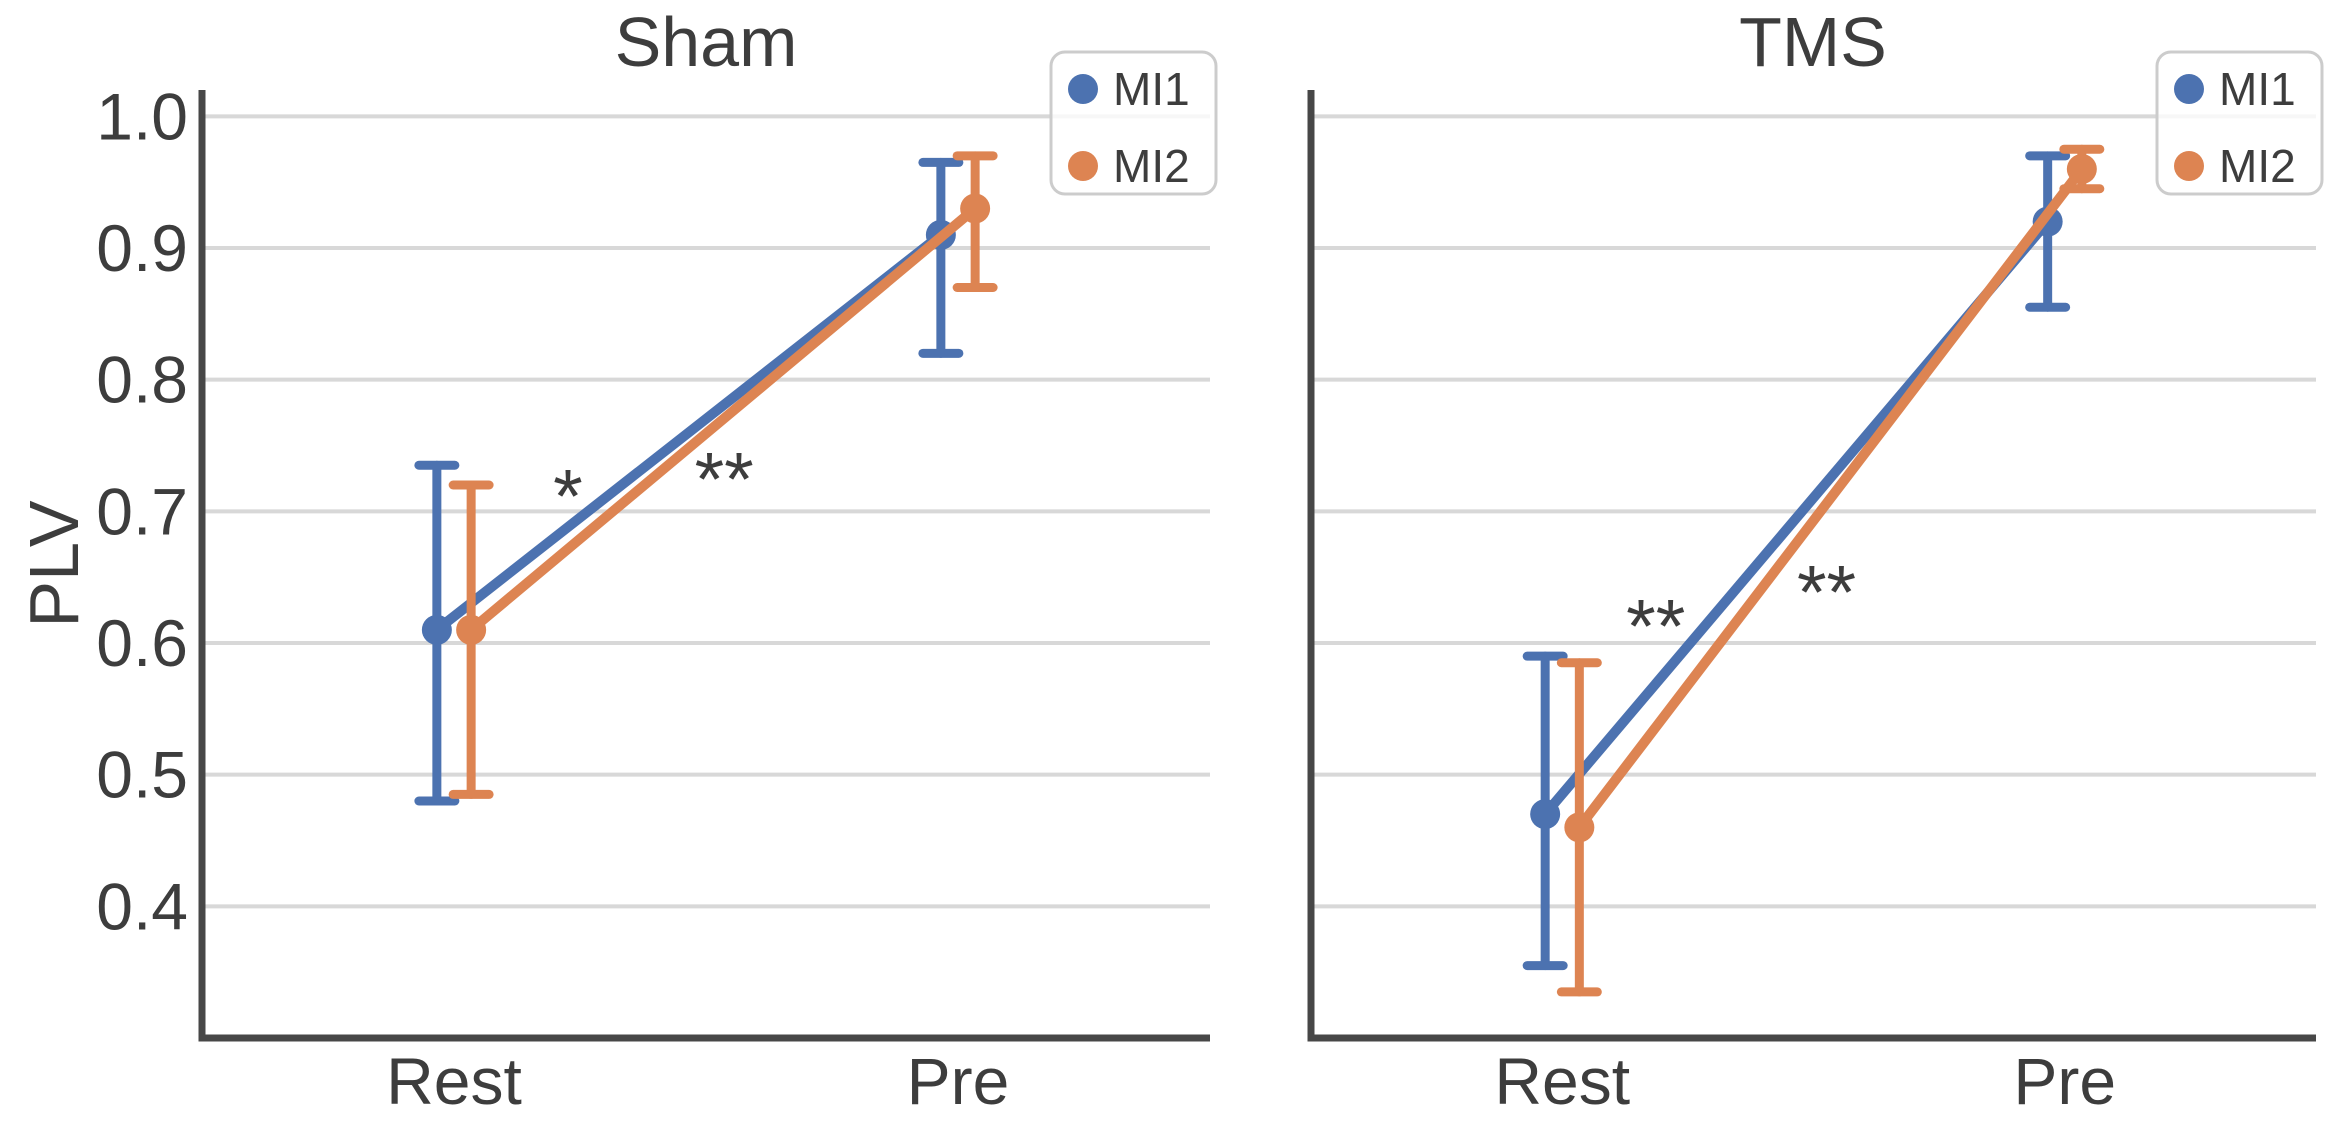  I want to click on y-tick-label: 0.6, so click(142, 643).